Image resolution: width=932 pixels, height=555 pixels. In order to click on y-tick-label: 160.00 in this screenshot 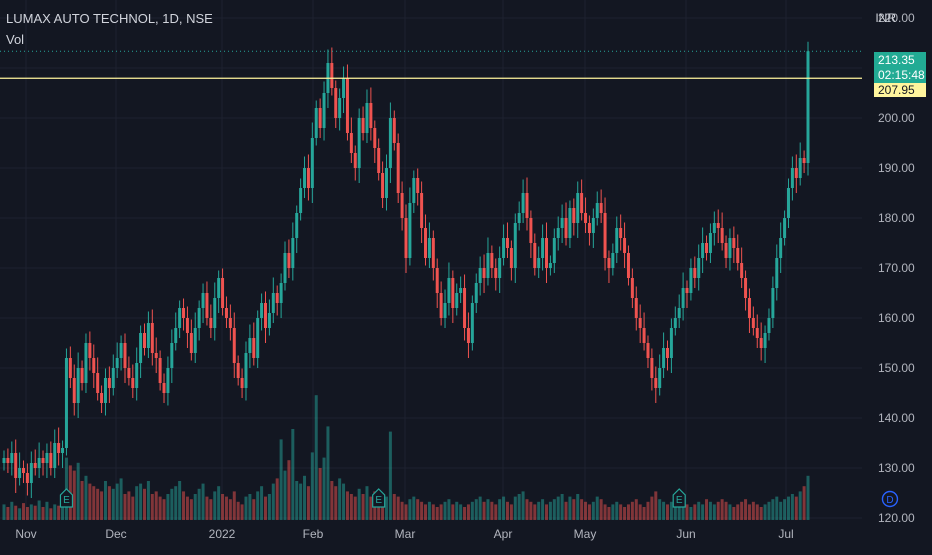, I will do `click(896, 318)`.